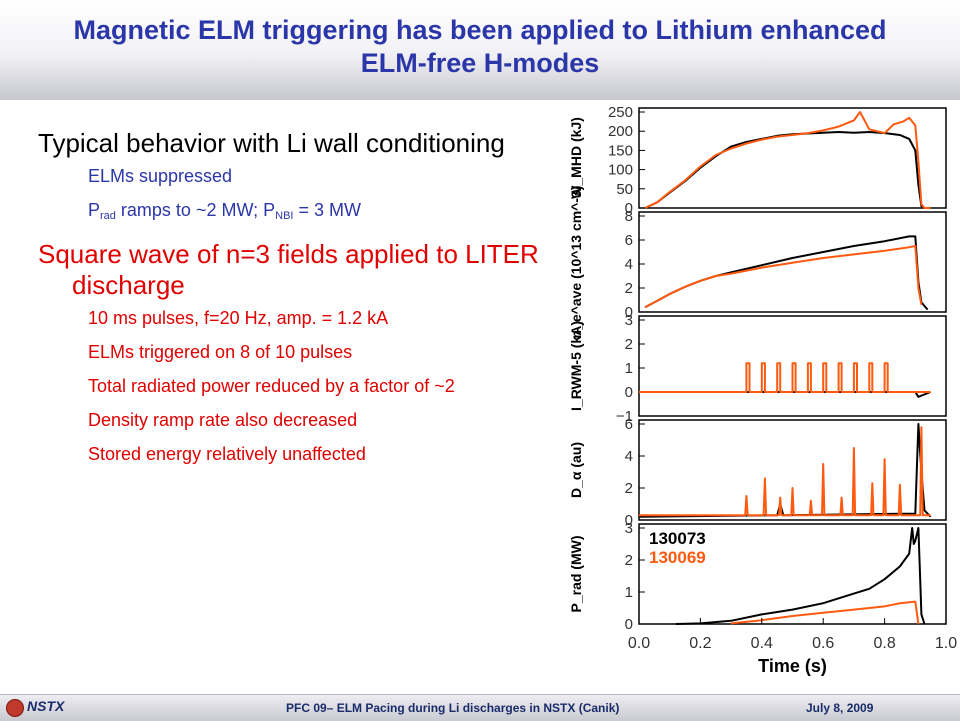 This screenshot has width=960, height=721. Describe the element at coordinates (677, 538) in the screenshot. I see `legend-entry-130073: 130073` at that location.